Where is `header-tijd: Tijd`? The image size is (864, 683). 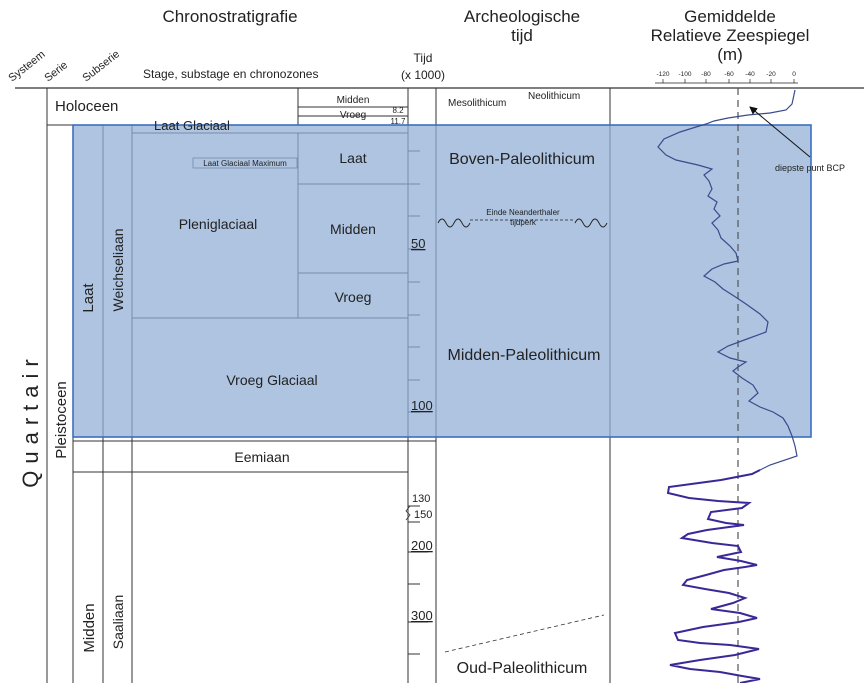
header-tijd: Tijd is located at coordinates (423, 58).